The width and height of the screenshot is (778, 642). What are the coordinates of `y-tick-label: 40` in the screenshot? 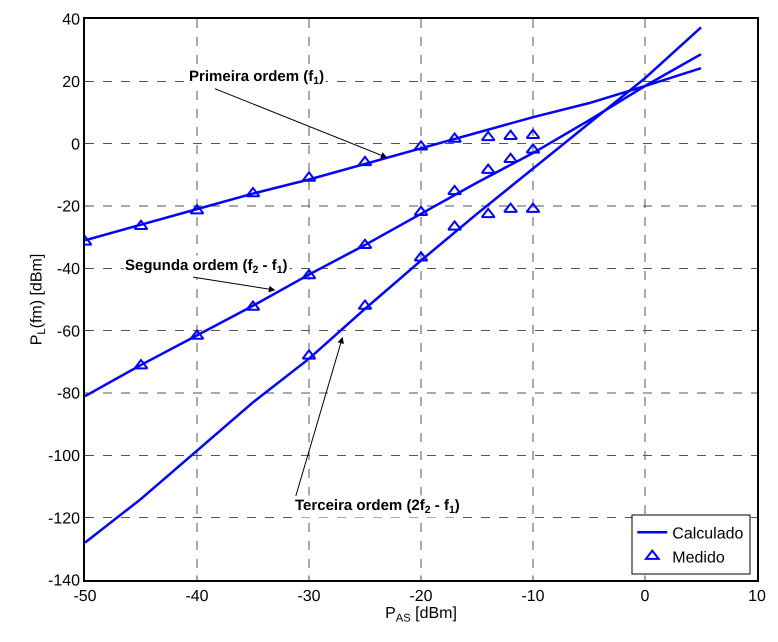 It's located at (71, 20).